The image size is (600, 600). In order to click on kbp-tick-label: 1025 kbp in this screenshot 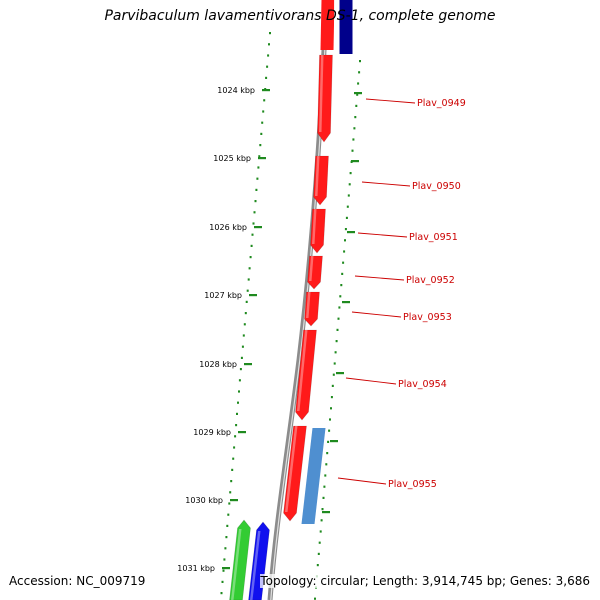, I will do `click(232, 158)`.